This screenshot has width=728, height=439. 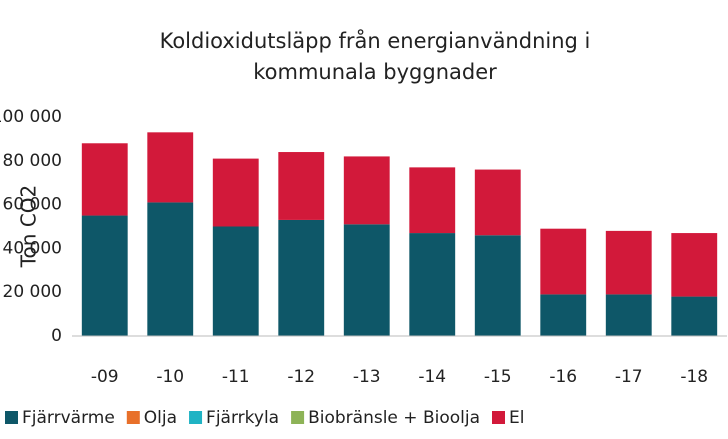 What do you see at coordinates (32, 248) in the screenshot?
I see `y-tick-label: 40 000` at bounding box center [32, 248].